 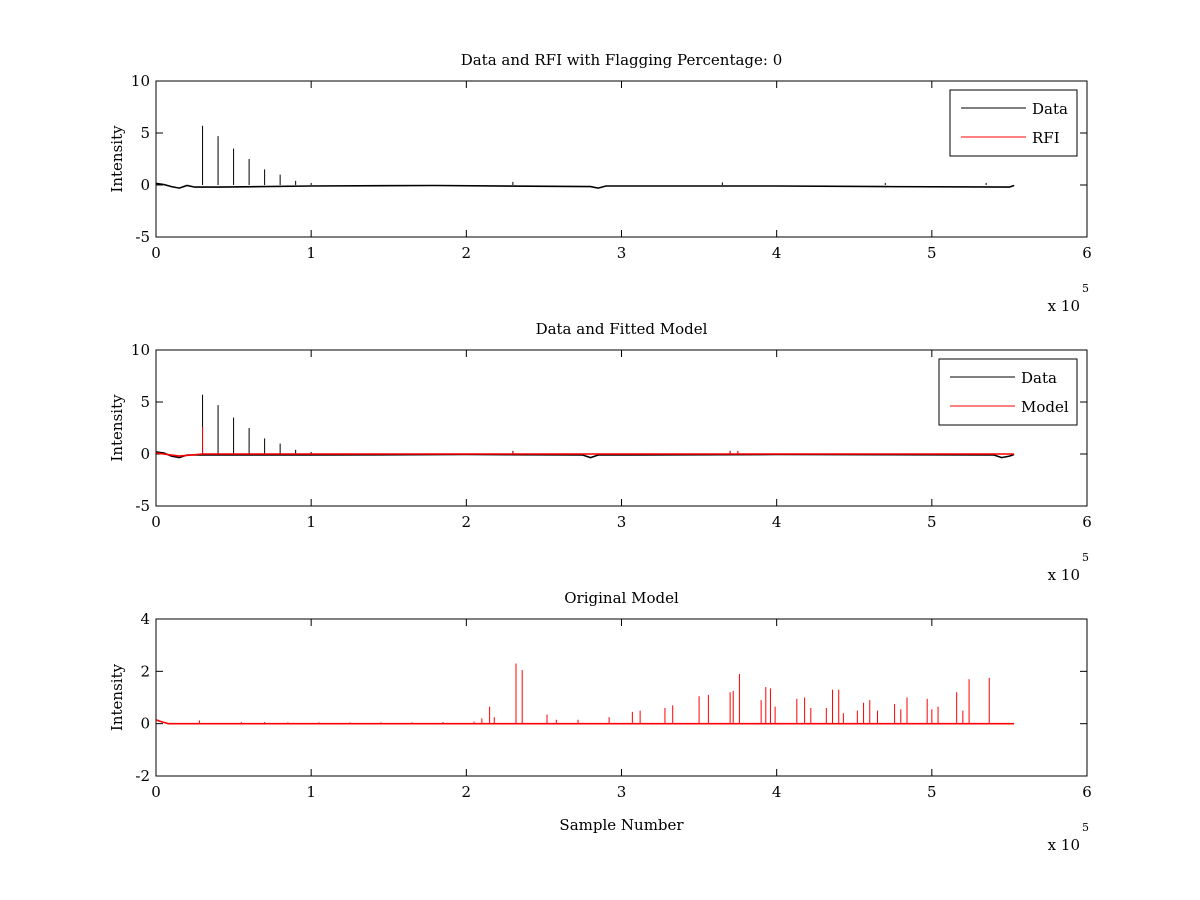 I want to click on x-axis-label: Sample Number, so click(x=621, y=825).